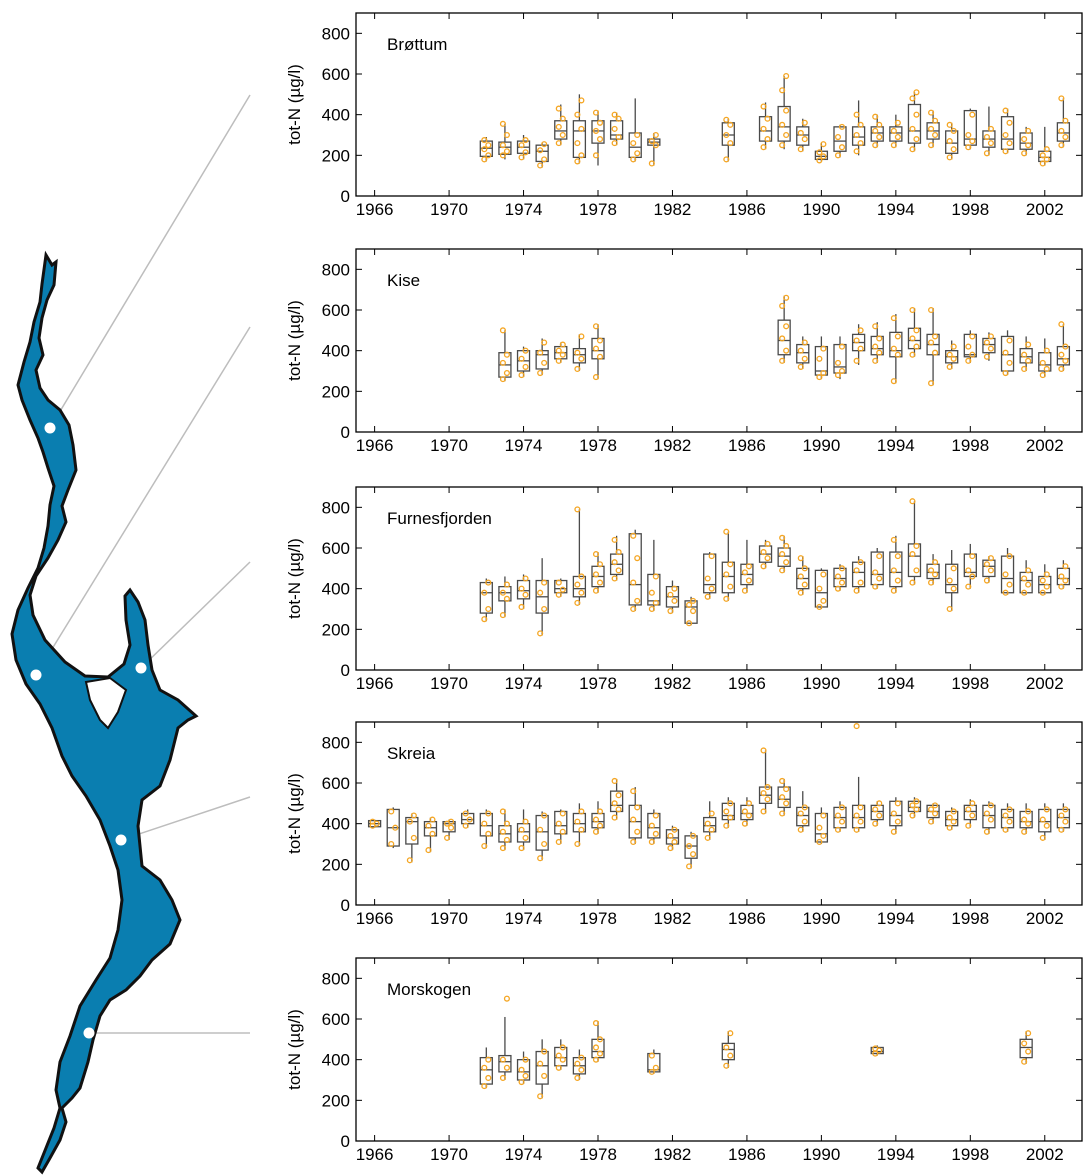 This screenshot has width=1085, height=1176. What do you see at coordinates (821, 1154) in the screenshot?
I see `x-tick-label: 1990` at bounding box center [821, 1154].